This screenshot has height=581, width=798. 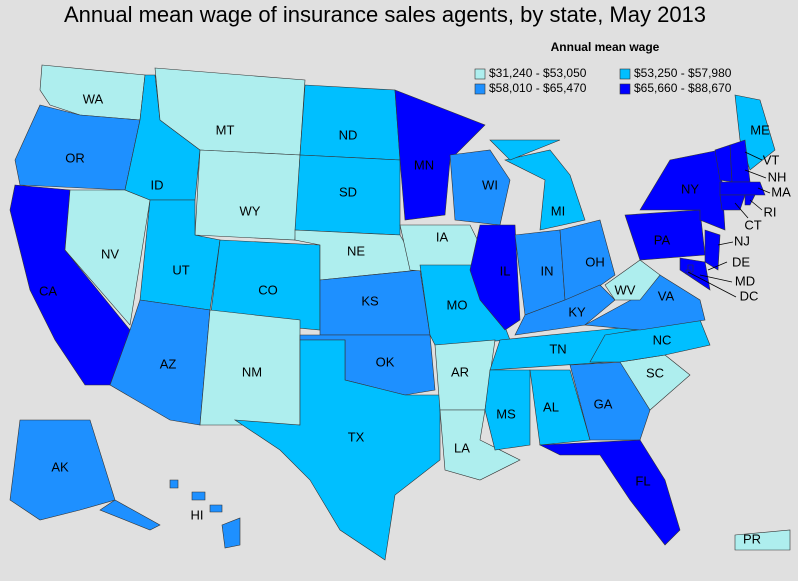 What do you see at coordinates (490, 184) in the screenshot?
I see `state-label: WI` at bounding box center [490, 184].